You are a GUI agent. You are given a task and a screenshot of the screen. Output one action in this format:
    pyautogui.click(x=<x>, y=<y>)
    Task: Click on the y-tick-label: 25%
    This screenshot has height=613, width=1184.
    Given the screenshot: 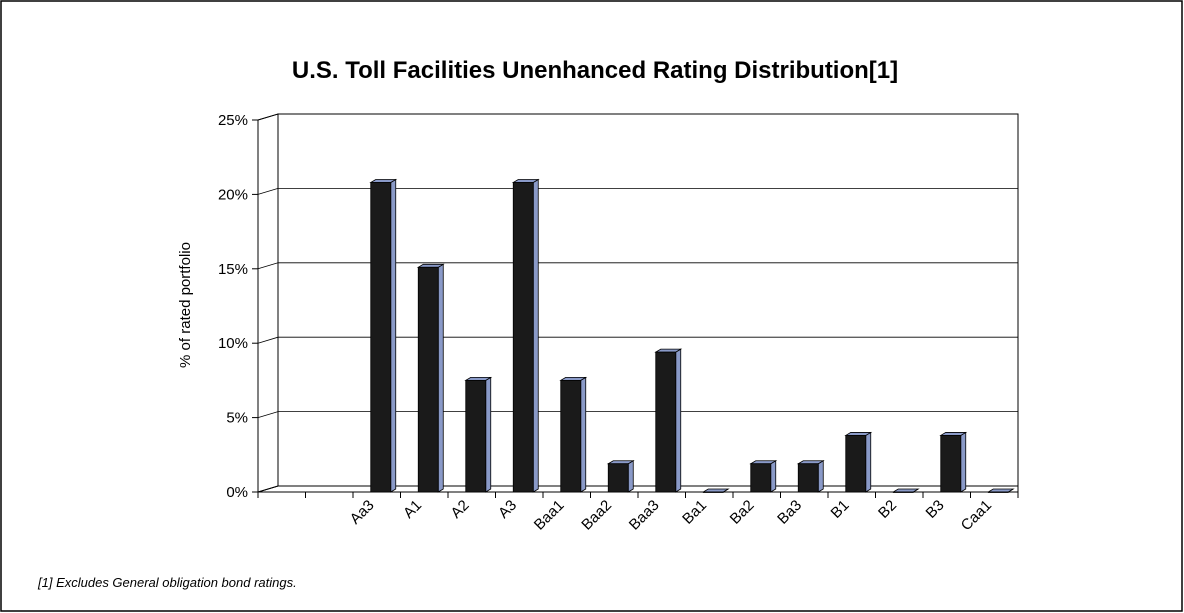 What is the action you would take?
    pyautogui.click(x=233, y=120)
    